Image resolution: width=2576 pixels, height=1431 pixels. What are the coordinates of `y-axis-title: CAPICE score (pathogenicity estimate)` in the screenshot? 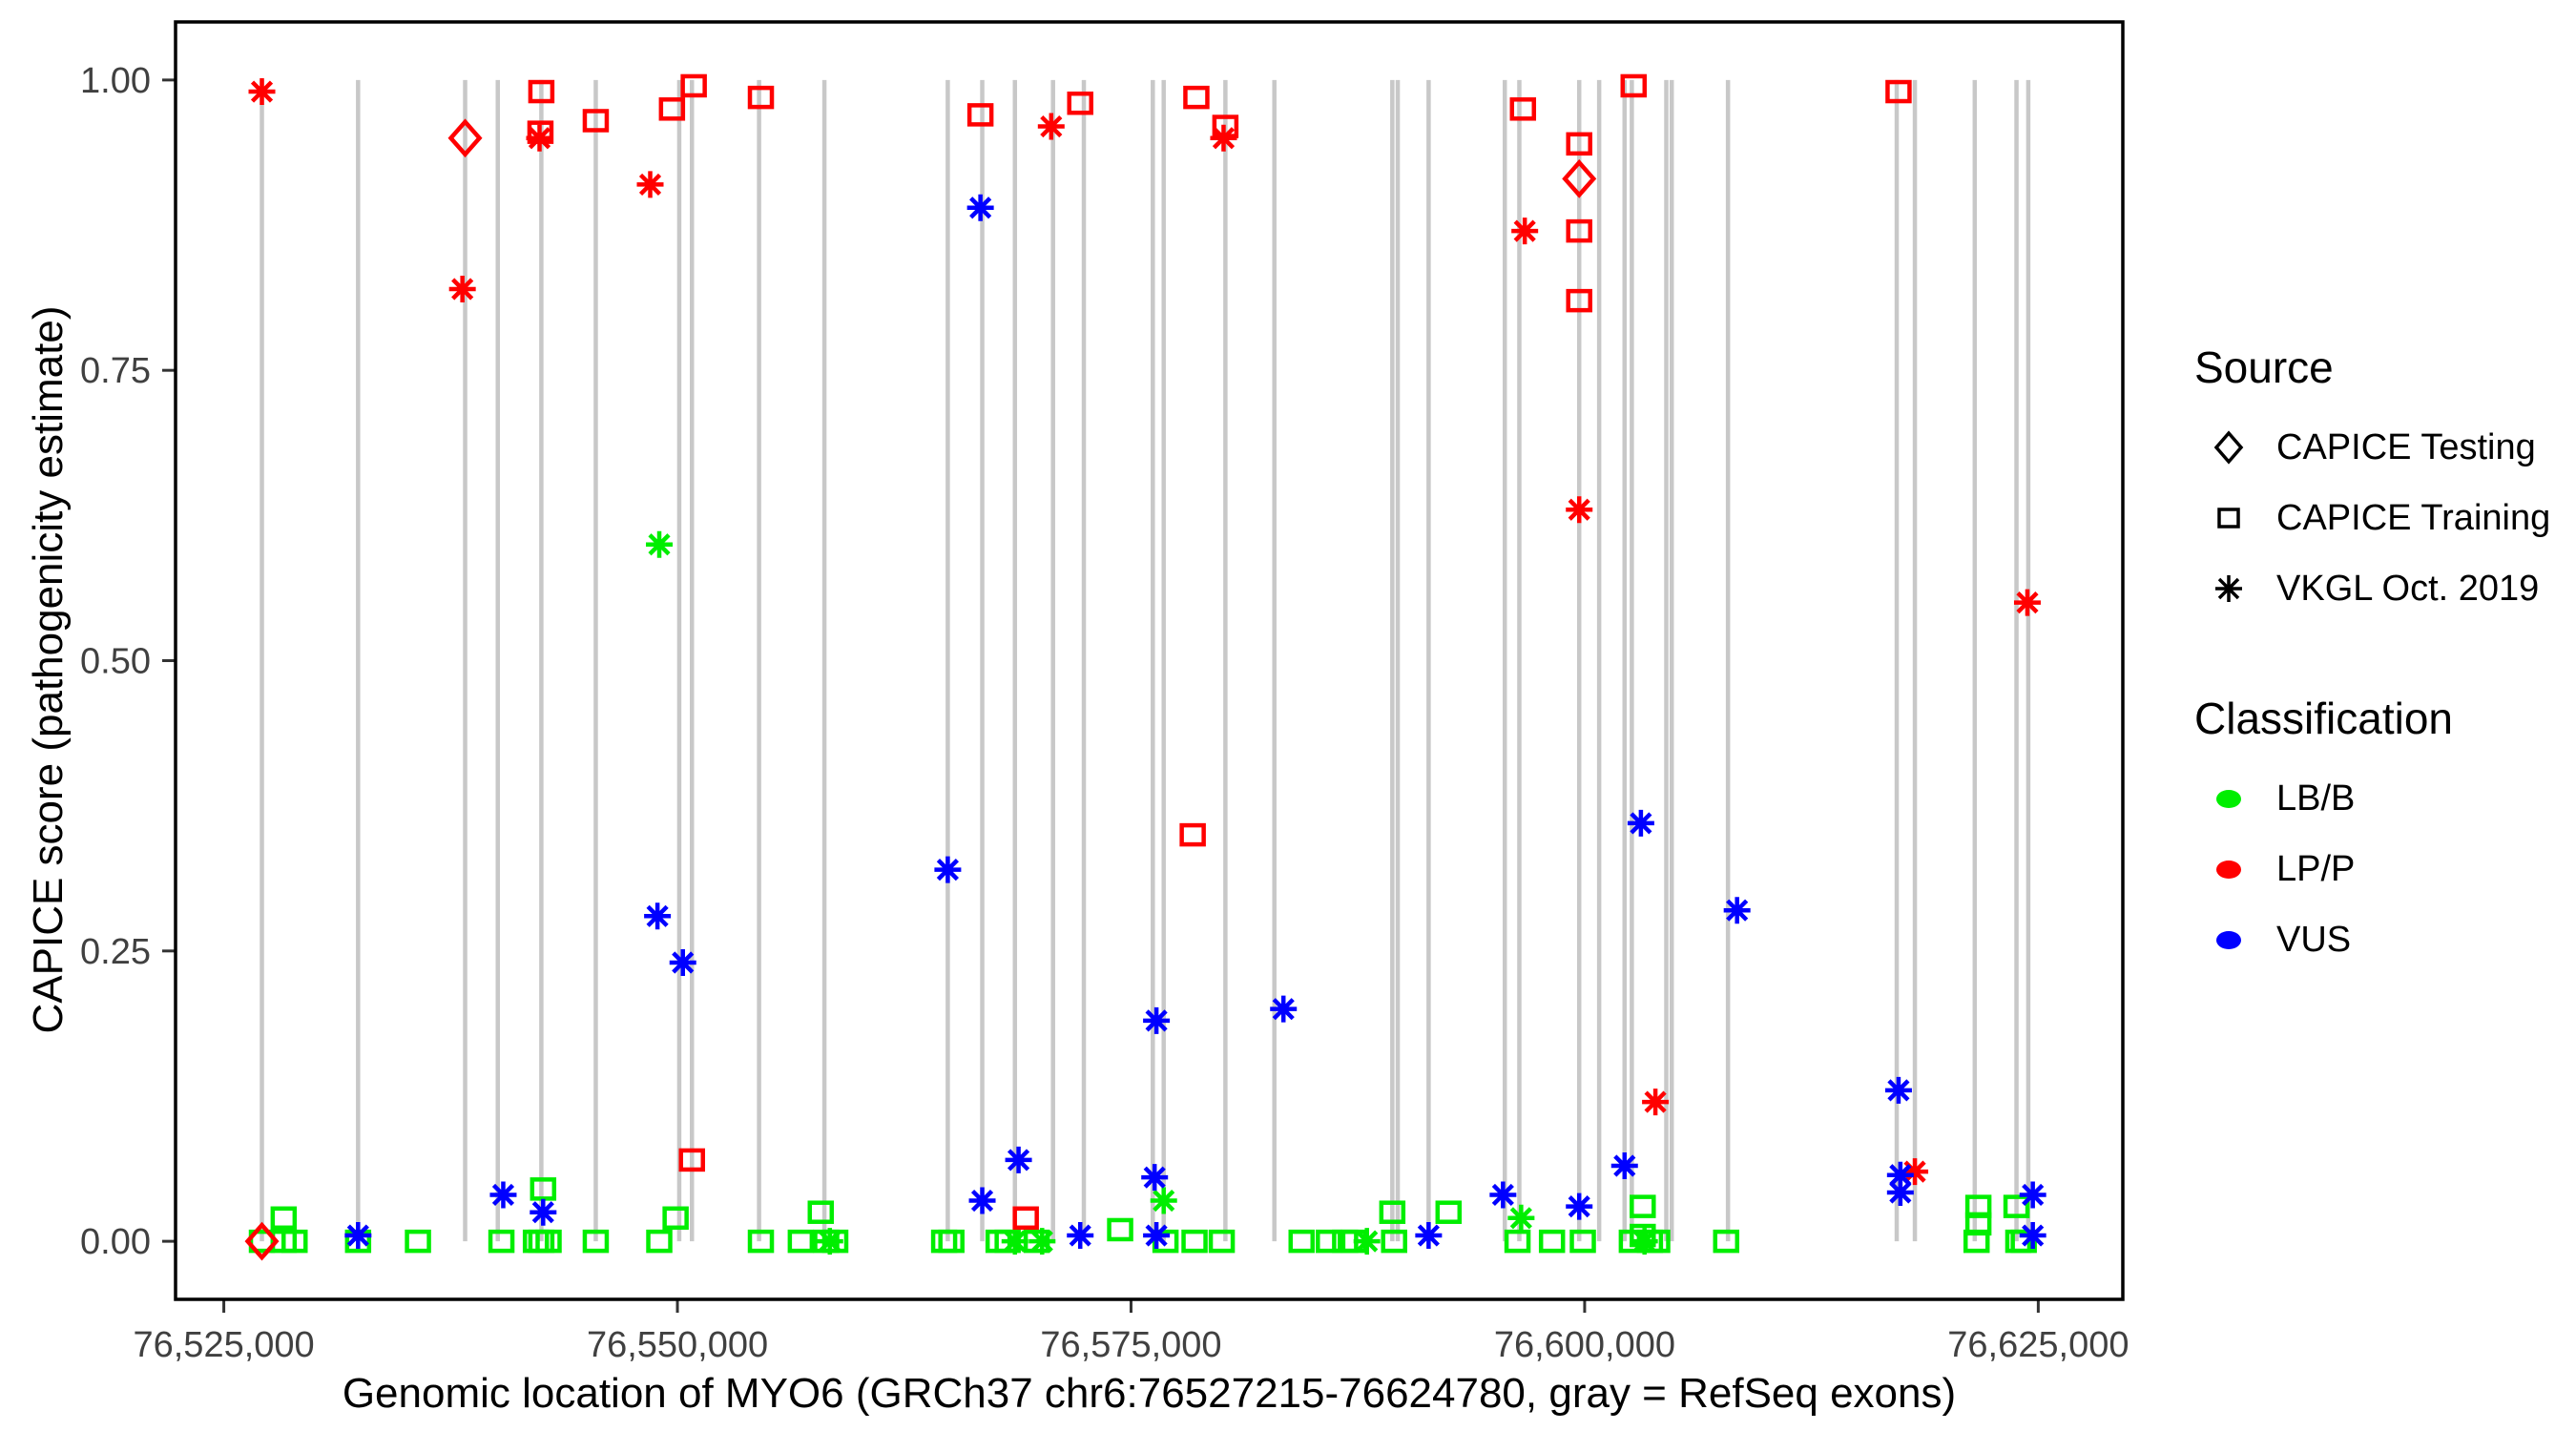 It's located at (48, 669).